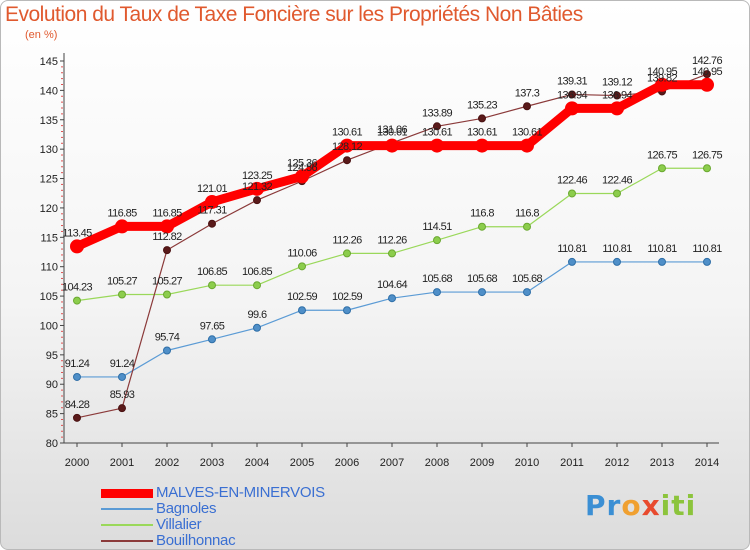 The width and height of the screenshot is (750, 550). I want to click on data-label-villalier: 110.06, so click(302, 253).